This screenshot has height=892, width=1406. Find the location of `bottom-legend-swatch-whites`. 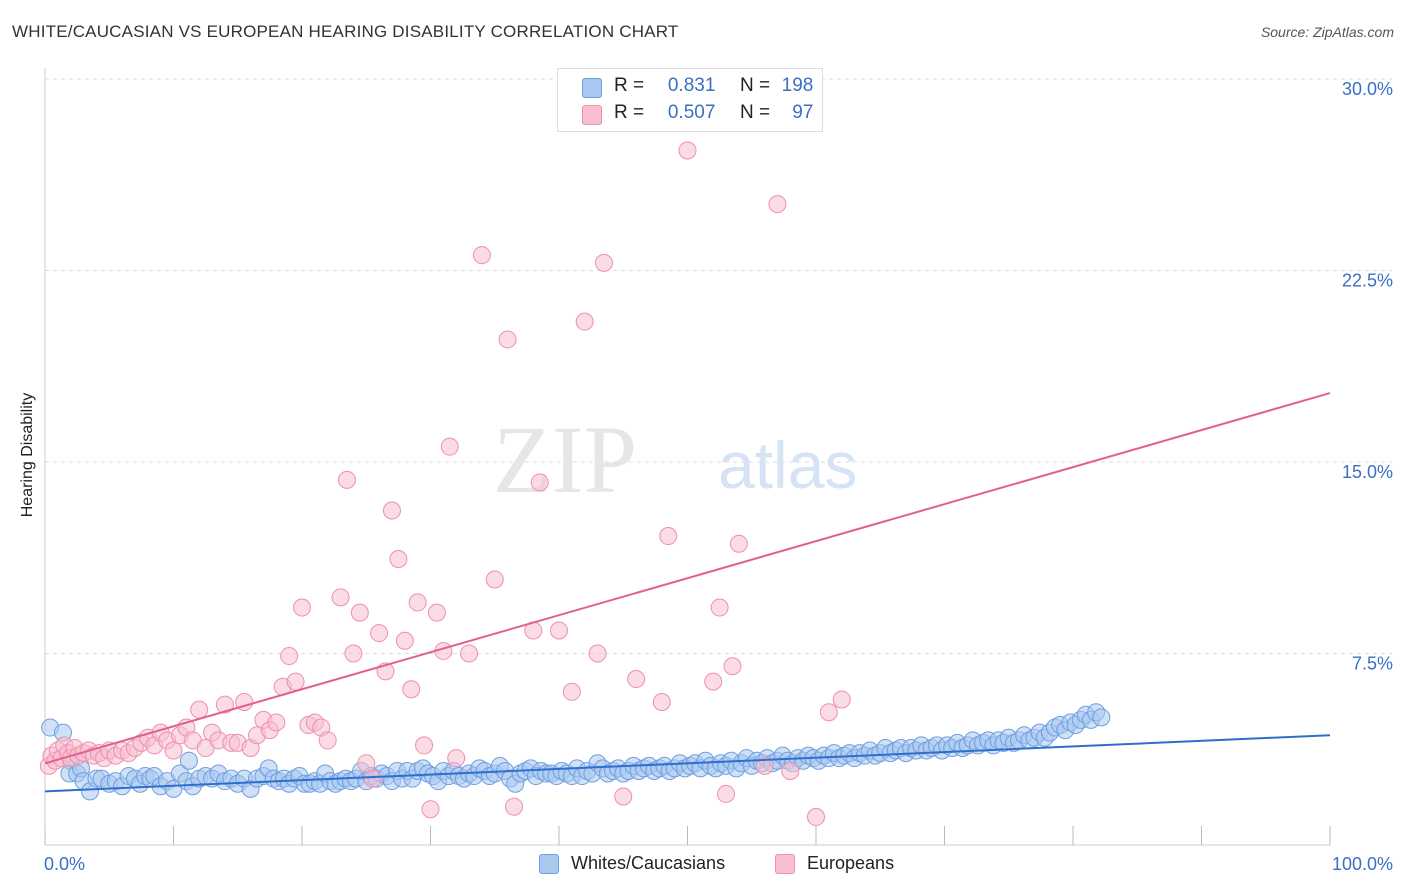

bottom-legend-swatch-whites is located at coordinates (549, 864).